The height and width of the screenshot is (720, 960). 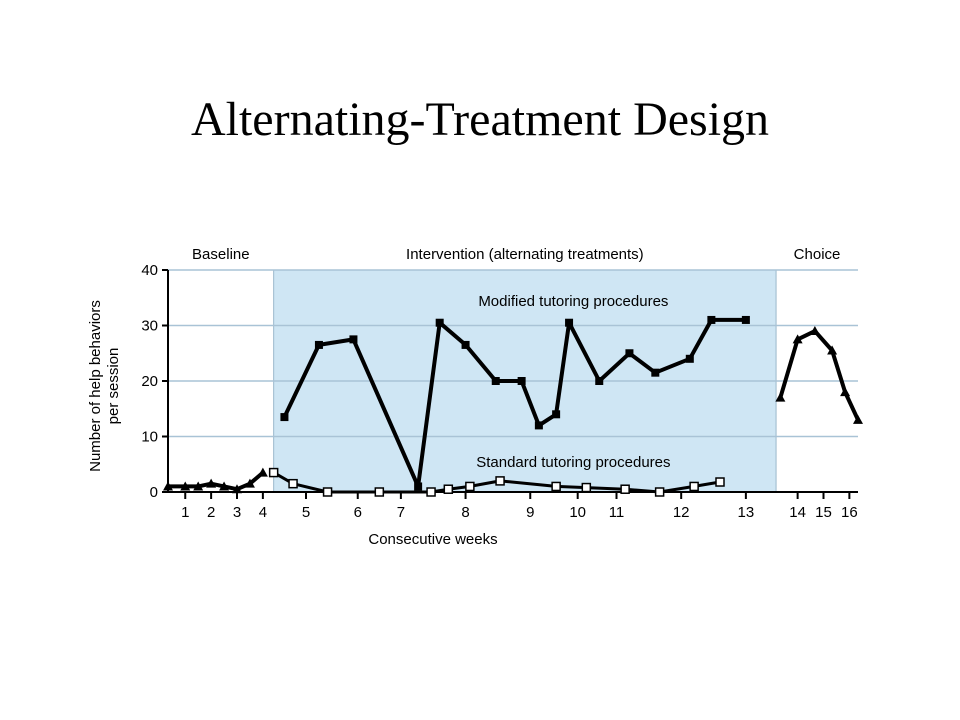 I want to click on phase-label-0: Baseline, so click(x=221, y=254).